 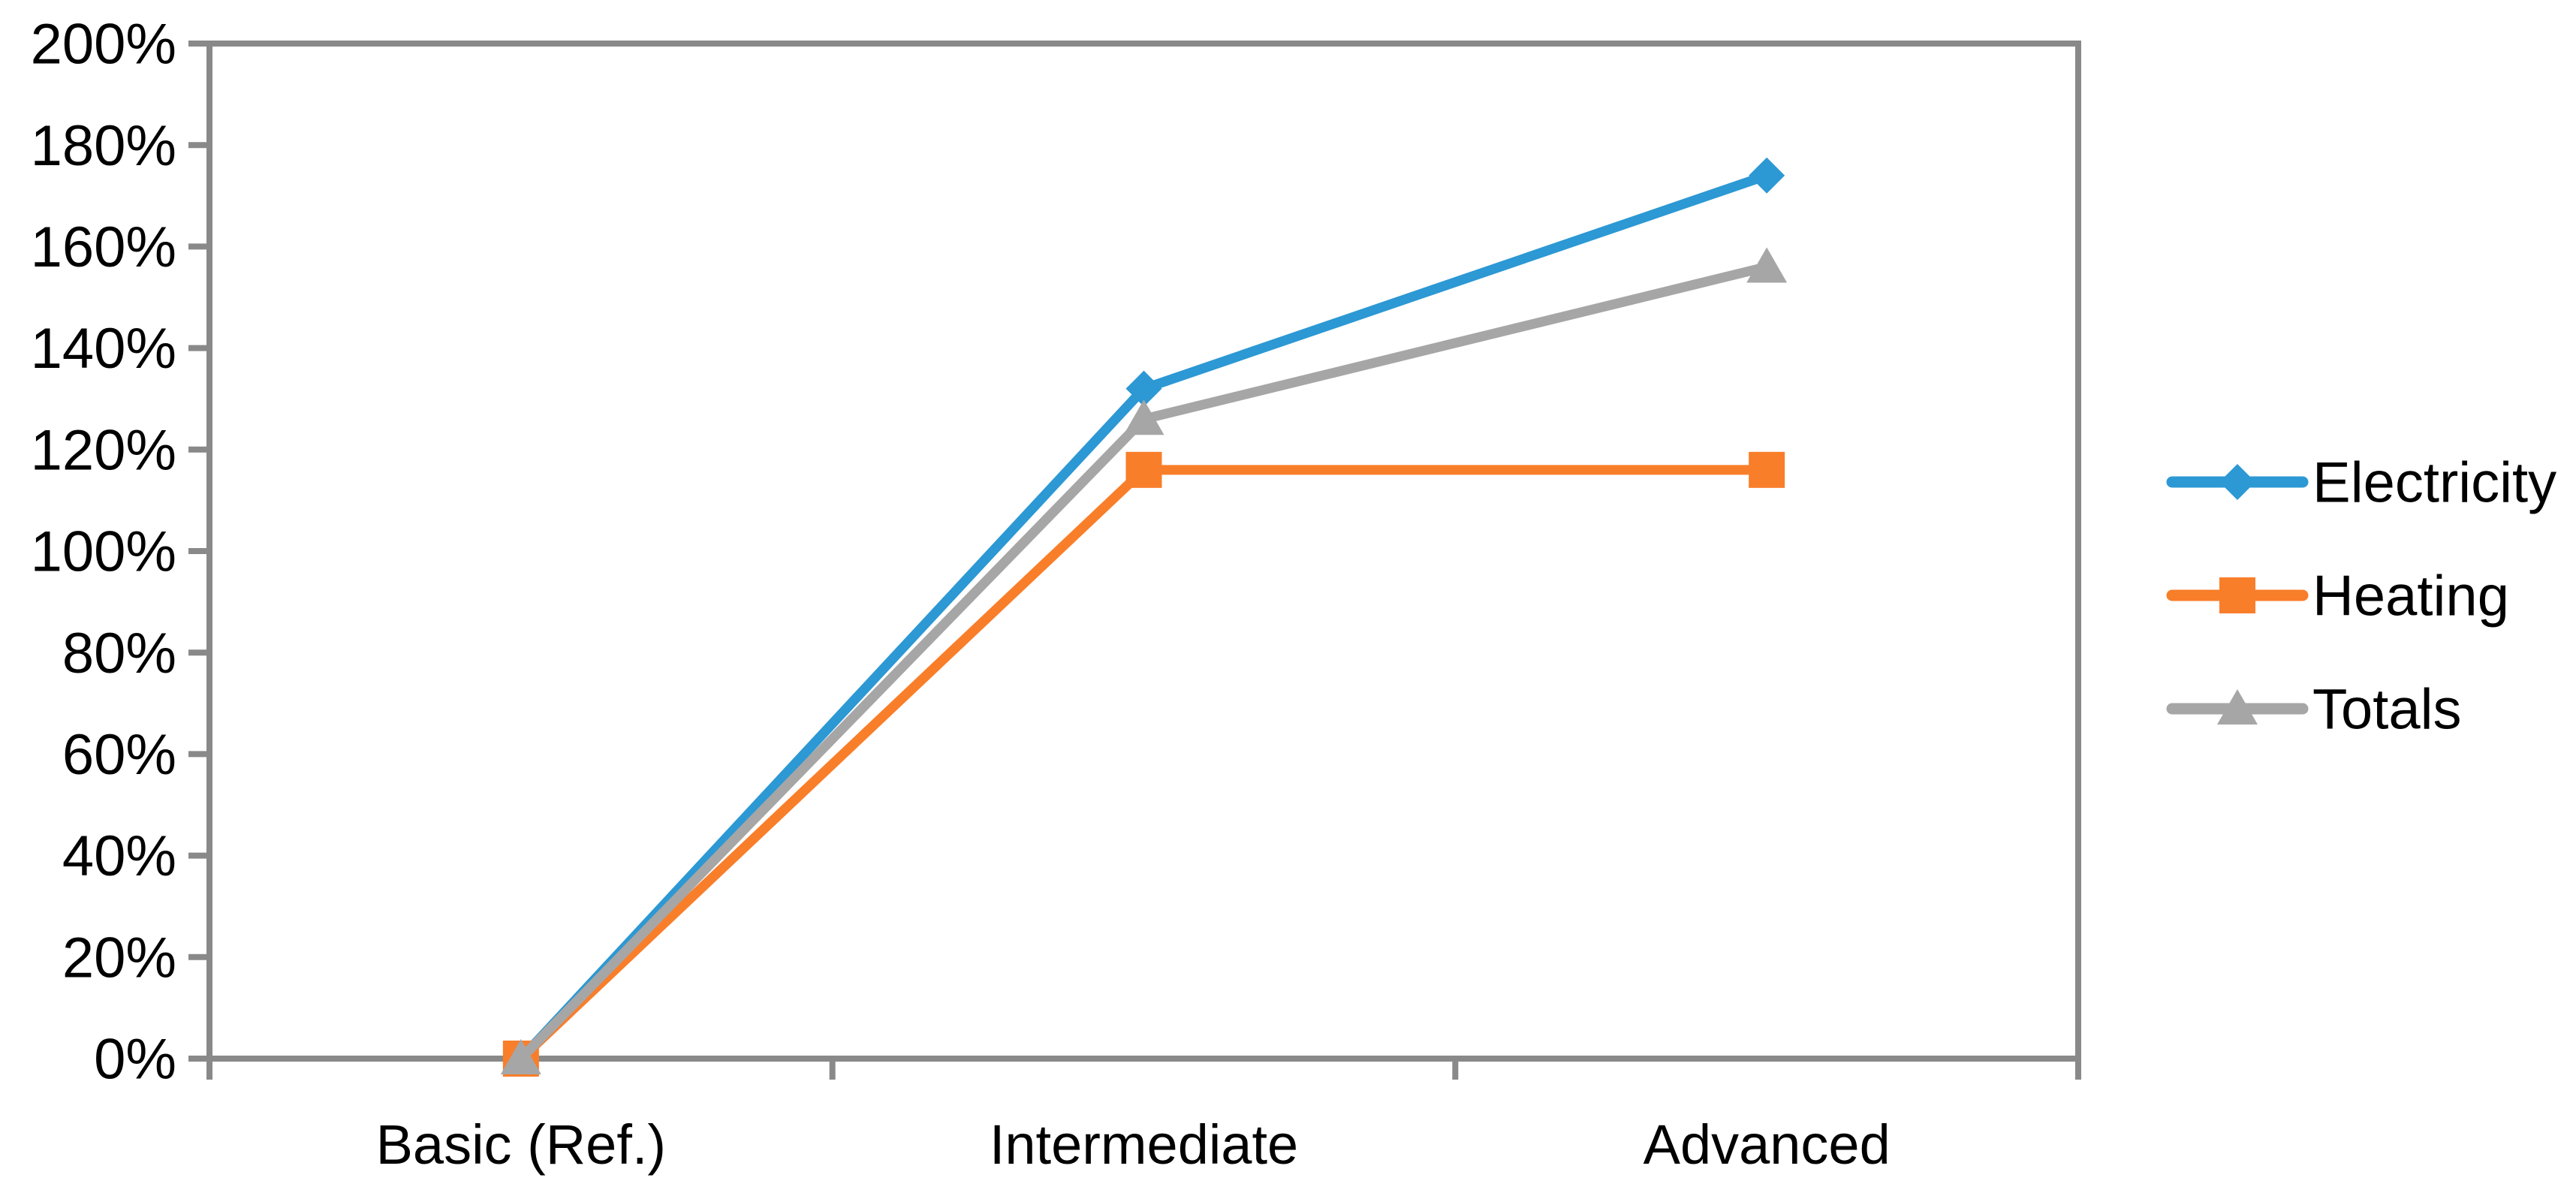 I want to click on y-axis-tick-label: 180%, so click(x=103, y=146).